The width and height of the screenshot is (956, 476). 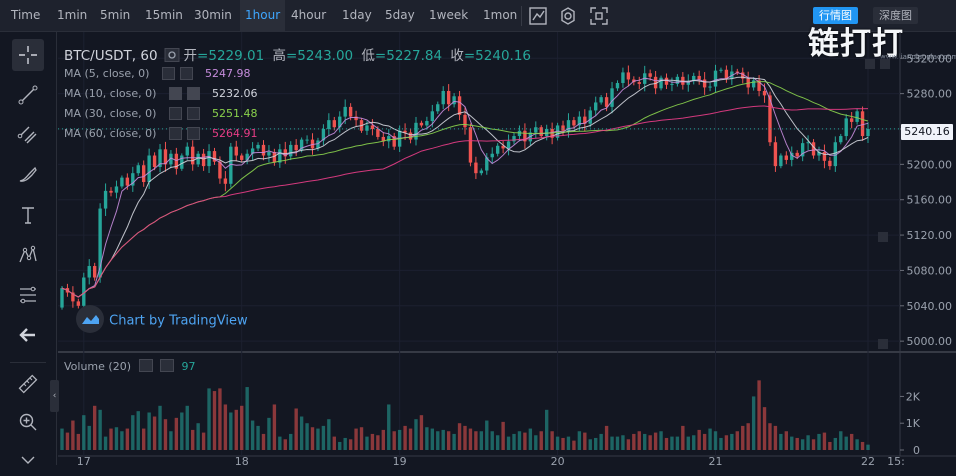 I want to click on timeframe-1mon: 1mon, so click(x=500, y=15).